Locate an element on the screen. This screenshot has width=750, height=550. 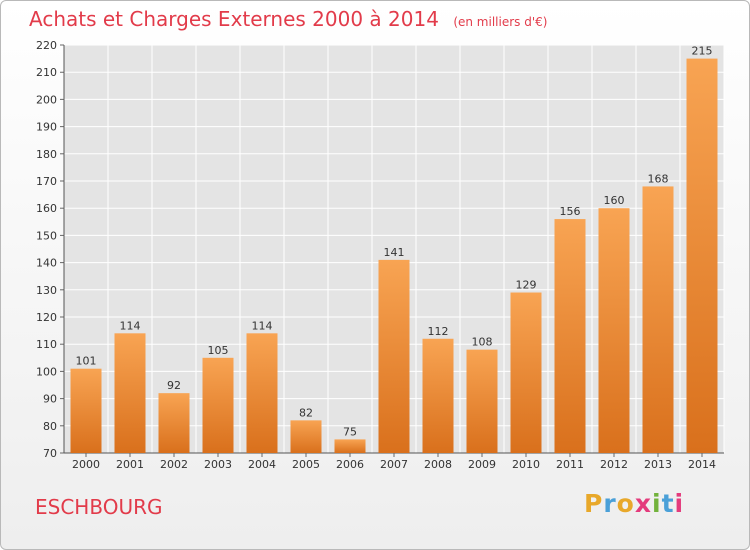
y-tick-label: 70 is located at coordinates (50, 453).